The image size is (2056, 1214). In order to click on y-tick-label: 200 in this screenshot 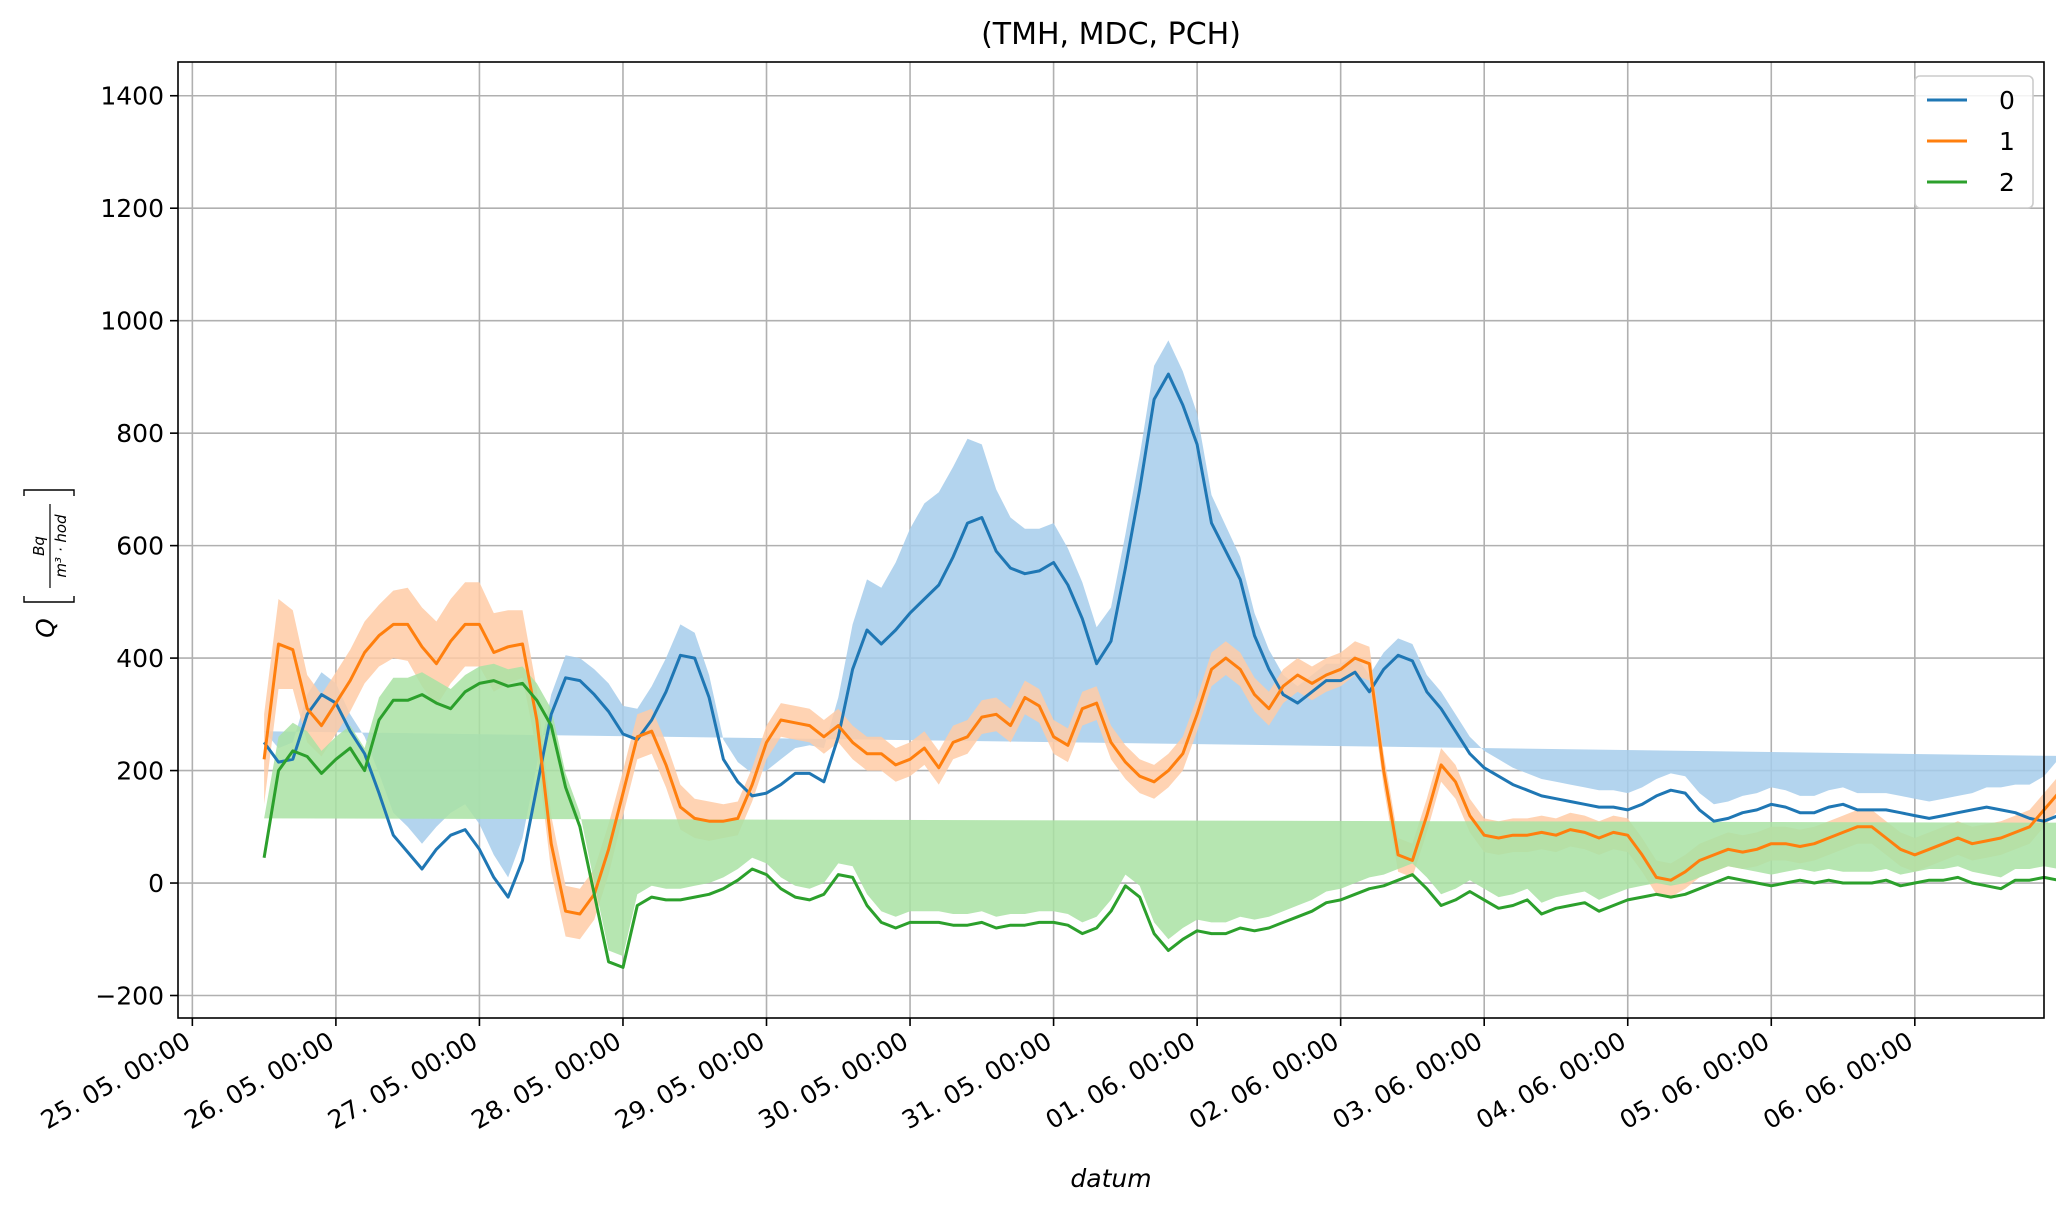, I will do `click(140, 771)`.